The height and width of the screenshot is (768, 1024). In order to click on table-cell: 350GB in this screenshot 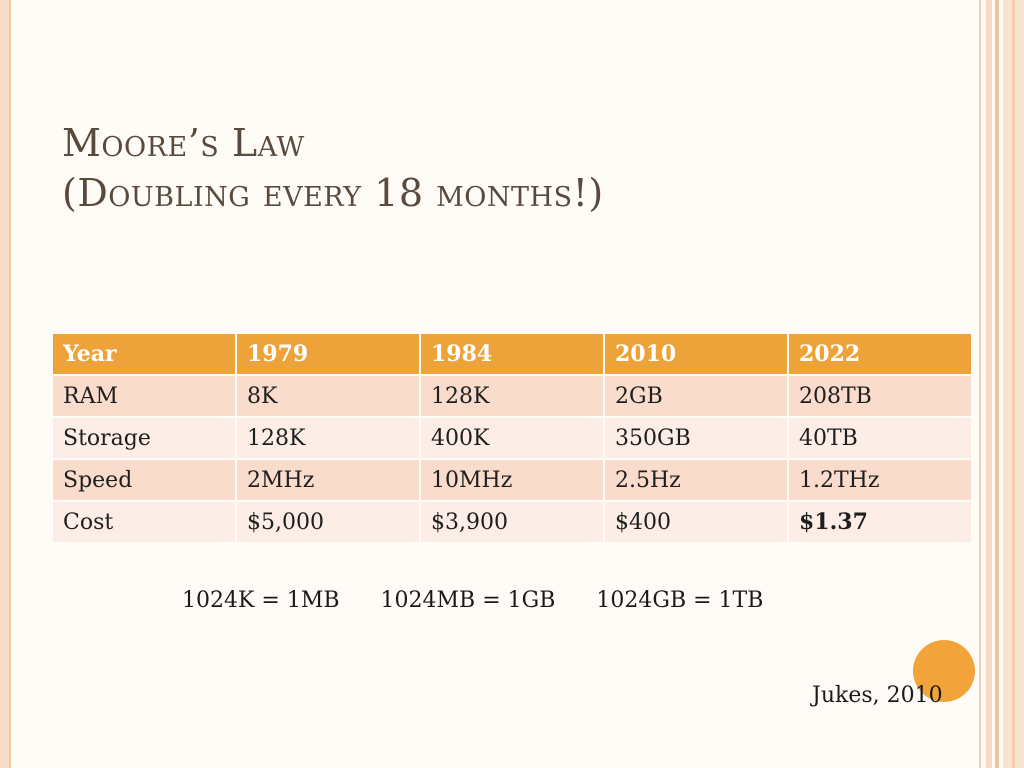, I will do `click(696, 438)`.